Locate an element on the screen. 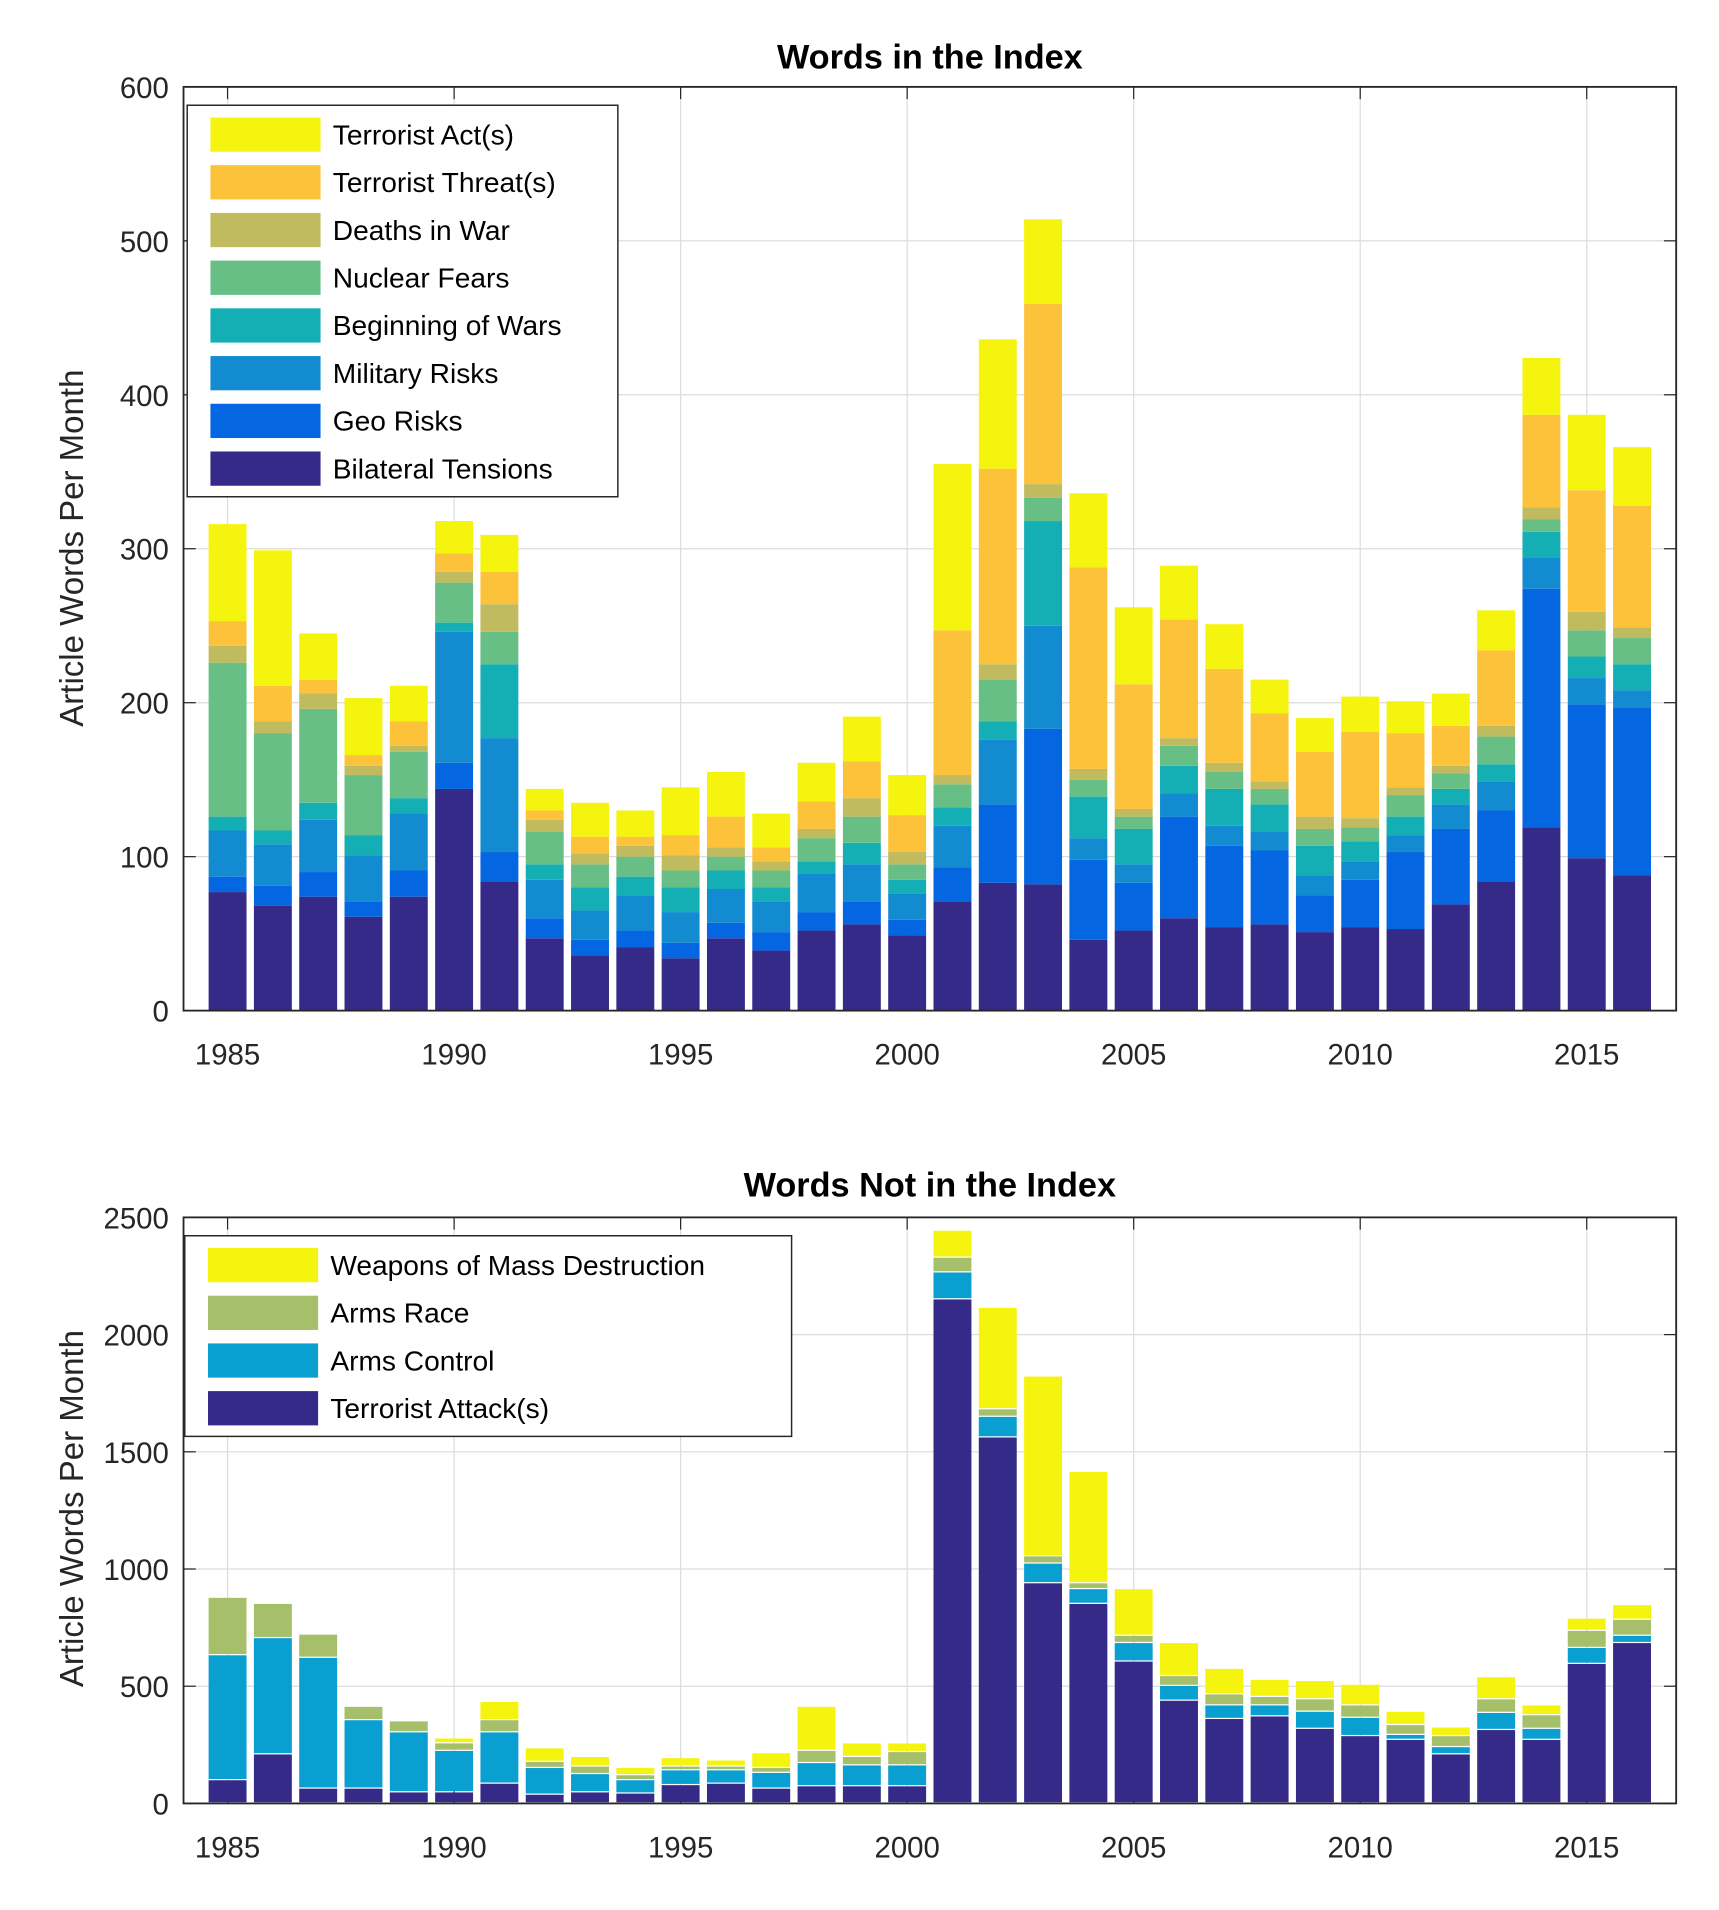  bar-segment-weapons-of-mass-destruction-2009 is located at coordinates (1314, 1690).